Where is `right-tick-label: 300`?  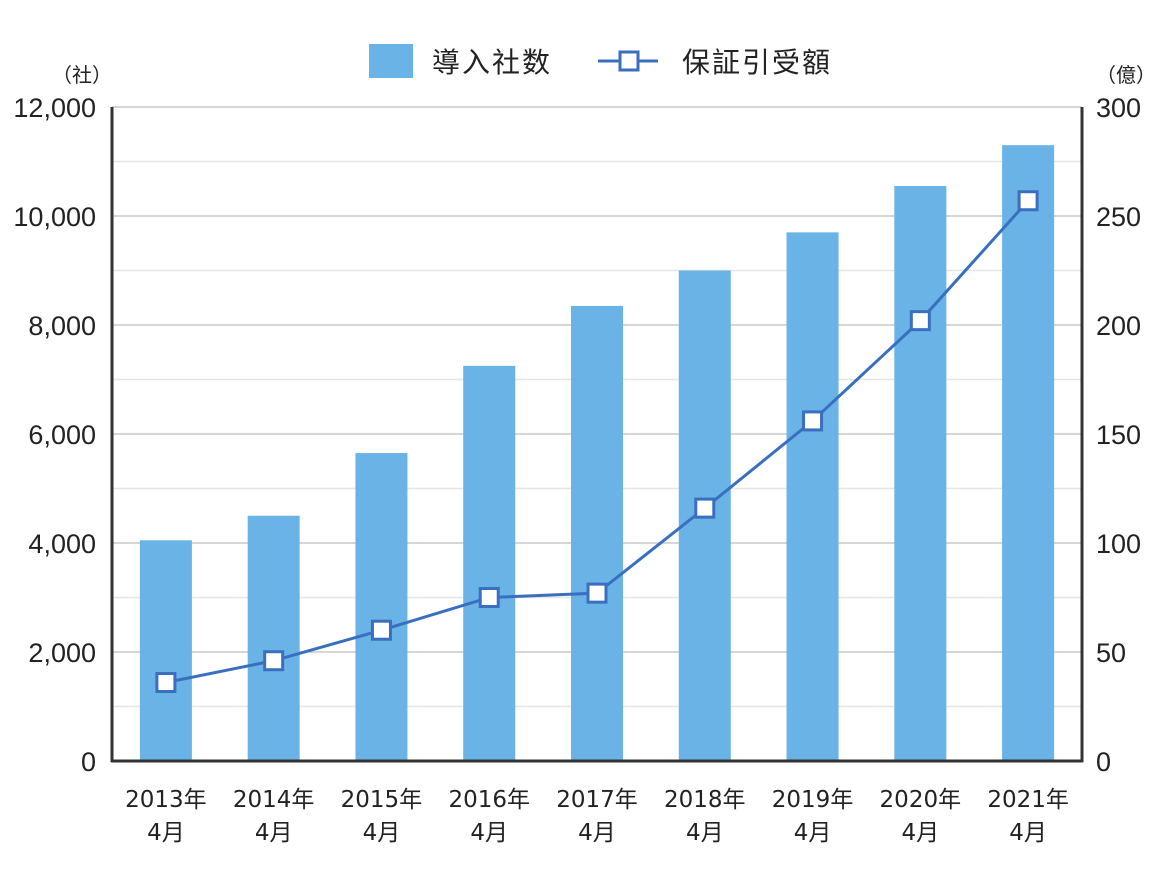
right-tick-label: 300 is located at coordinates (1118, 108).